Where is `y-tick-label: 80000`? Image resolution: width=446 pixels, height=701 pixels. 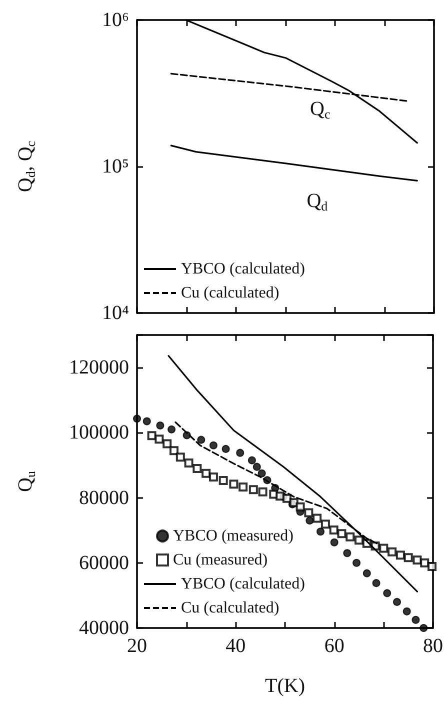 y-tick-label: 80000 is located at coordinates (104, 497).